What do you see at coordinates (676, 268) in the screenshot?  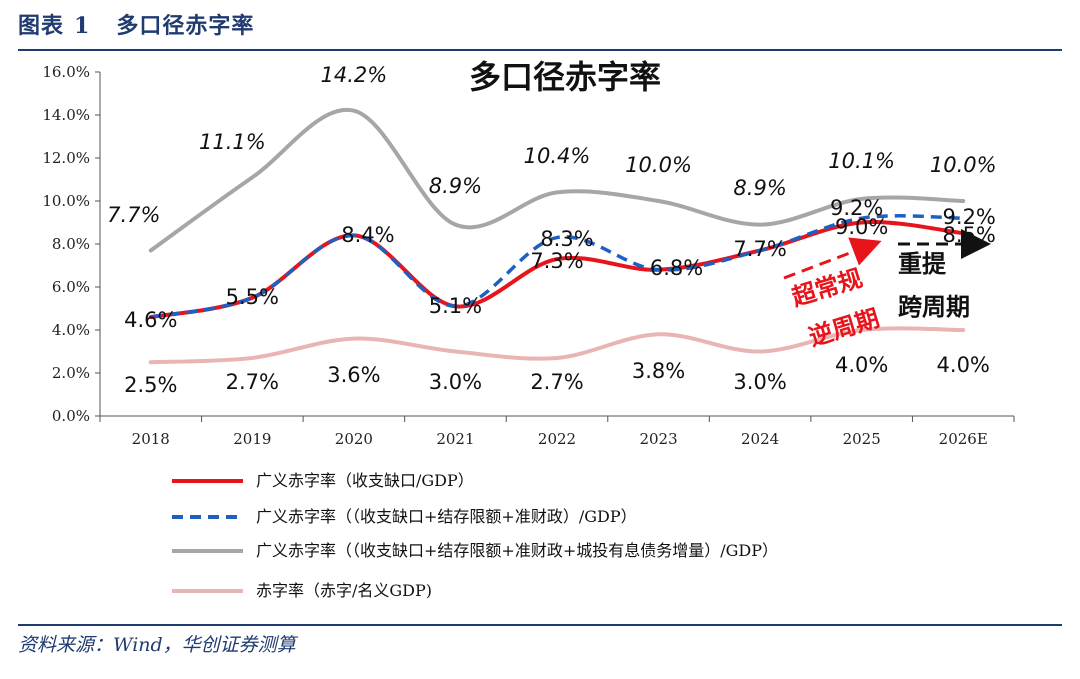 I see `data-label: 6.8%` at bounding box center [676, 268].